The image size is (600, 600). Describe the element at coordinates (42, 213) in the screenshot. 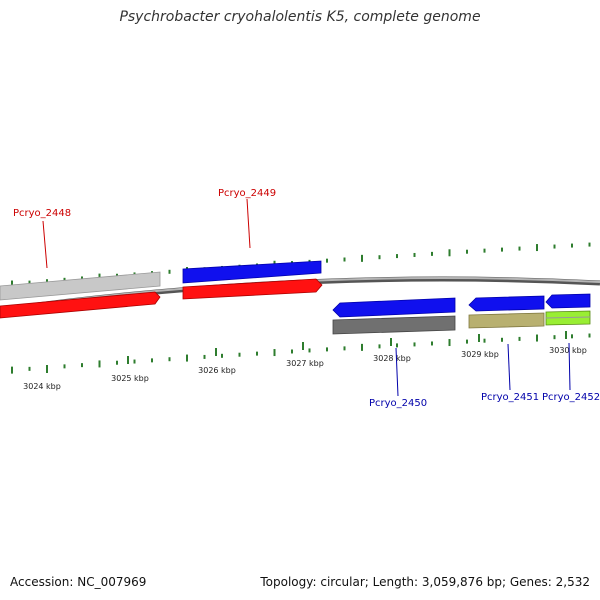

I see `gene-label-pcryo-2448: Pcryo_2448` at that location.